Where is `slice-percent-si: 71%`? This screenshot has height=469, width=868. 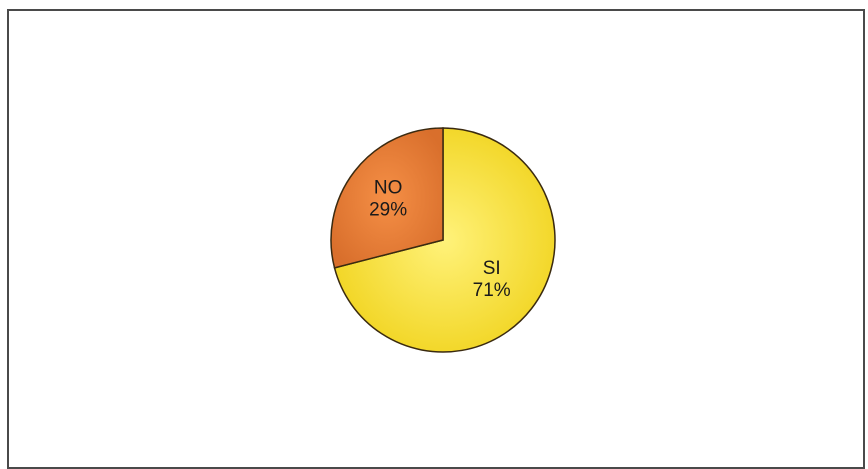
slice-percent-si: 71% is located at coordinates (492, 290).